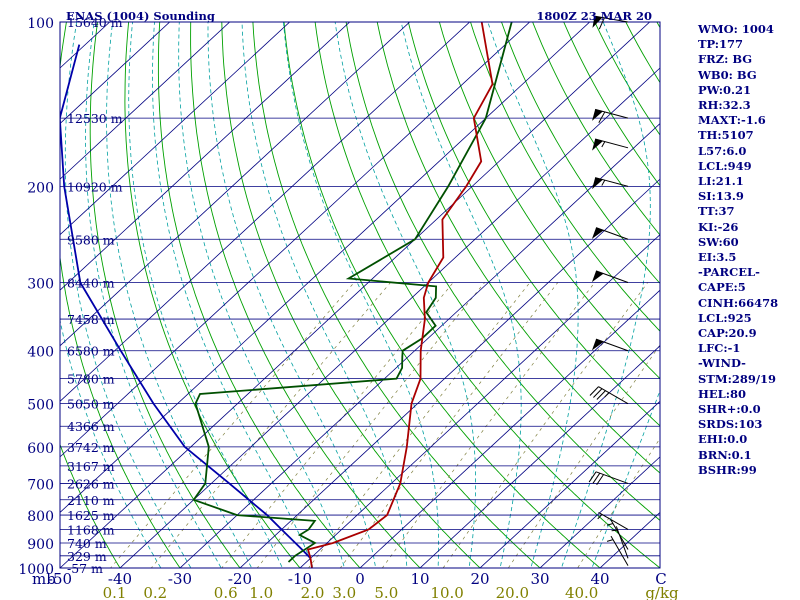 The height and width of the screenshot is (600, 800). Describe the element at coordinates (91, 319) in the screenshot. I see `height-label: 7458 m` at that location.